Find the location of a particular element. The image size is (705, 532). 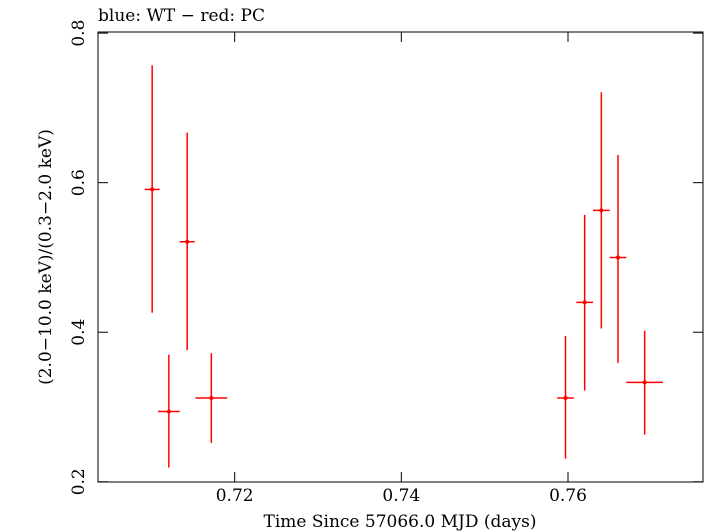

y-tick-label: 0.8 is located at coordinates (79, 33).